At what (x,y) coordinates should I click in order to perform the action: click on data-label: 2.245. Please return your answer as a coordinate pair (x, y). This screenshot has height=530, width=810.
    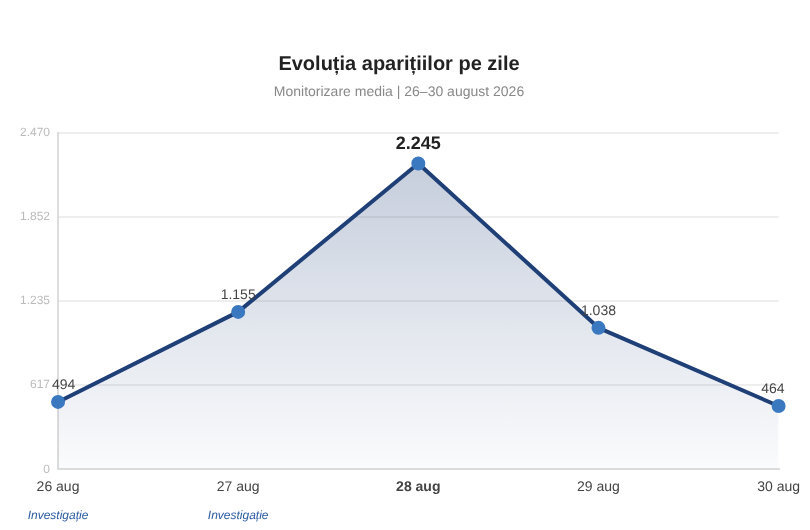
    Looking at the image, I should click on (418, 143).